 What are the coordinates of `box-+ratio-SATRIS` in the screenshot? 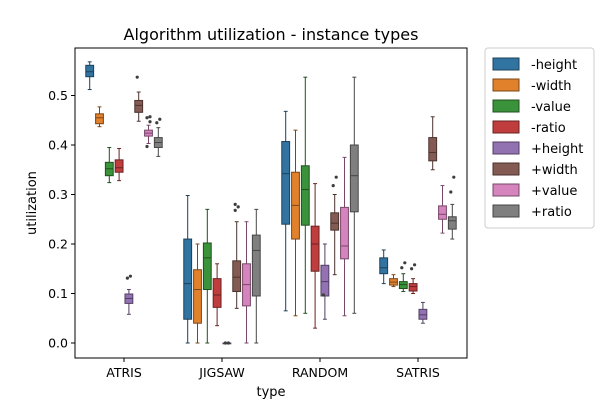 It's located at (452, 207).